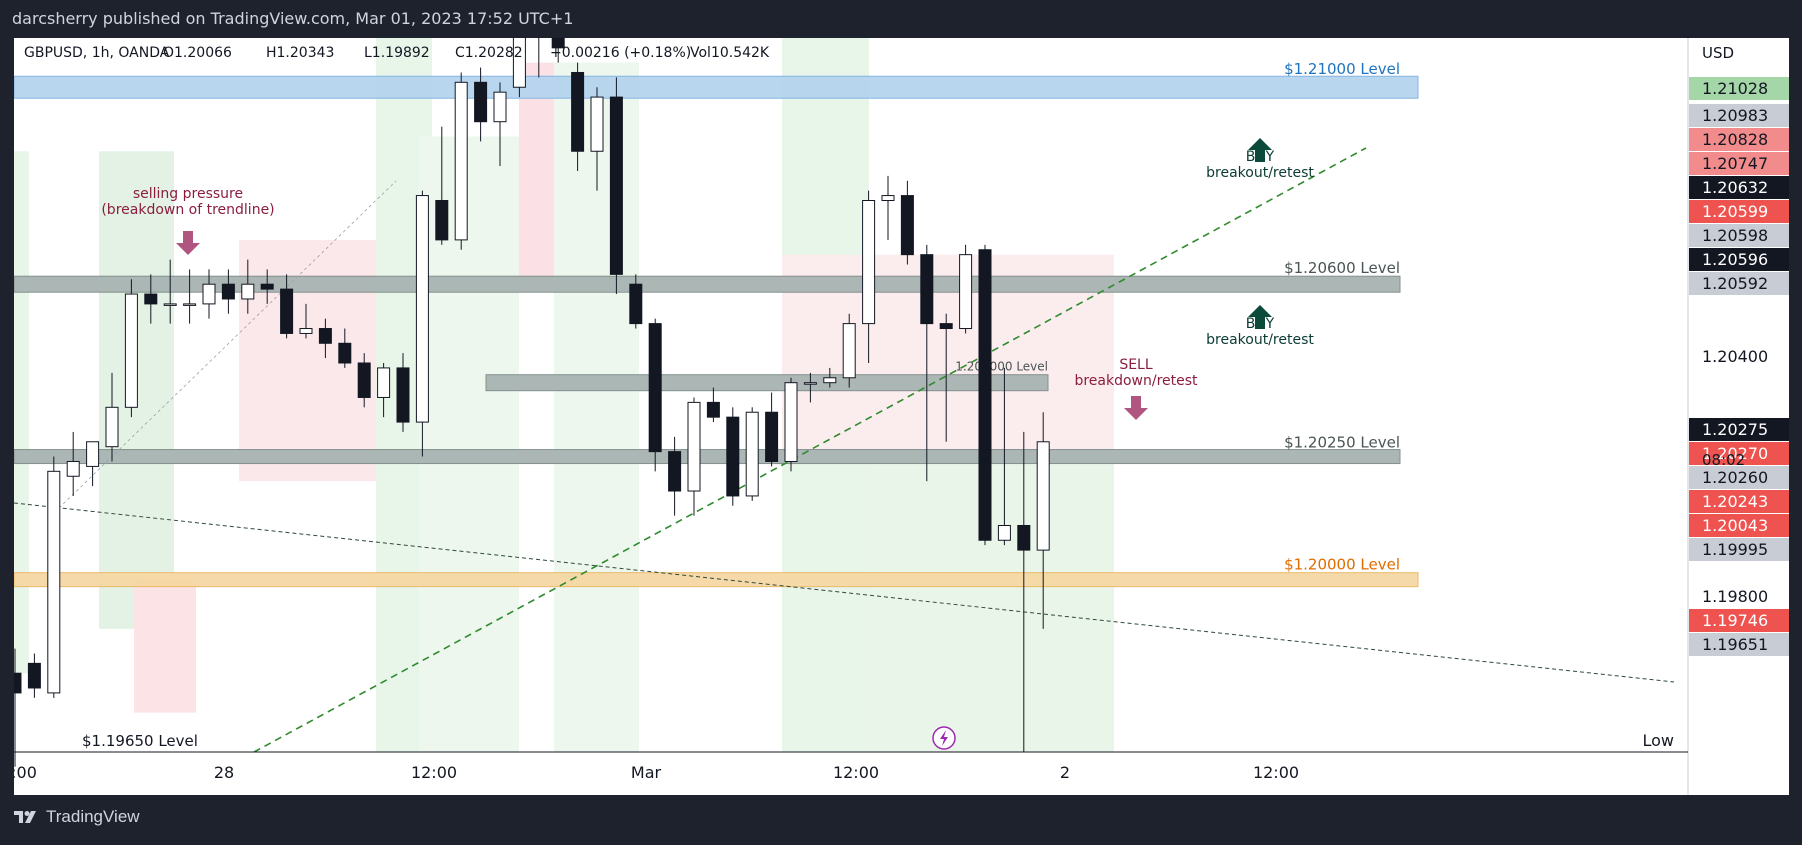  What do you see at coordinates (620, 53) in the screenshot?
I see `legend-change: +0.00216 (+0.18%)` at bounding box center [620, 53].